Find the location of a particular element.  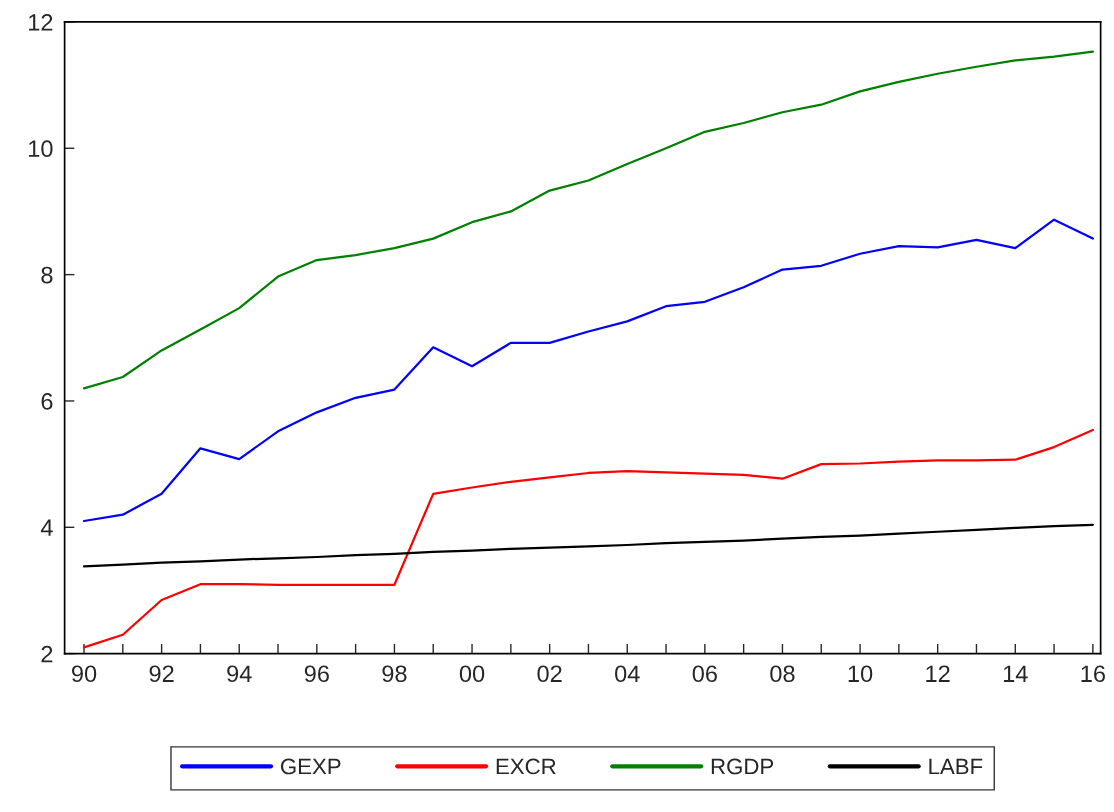

legend-label: GEXP is located at coordinates (310, 766).